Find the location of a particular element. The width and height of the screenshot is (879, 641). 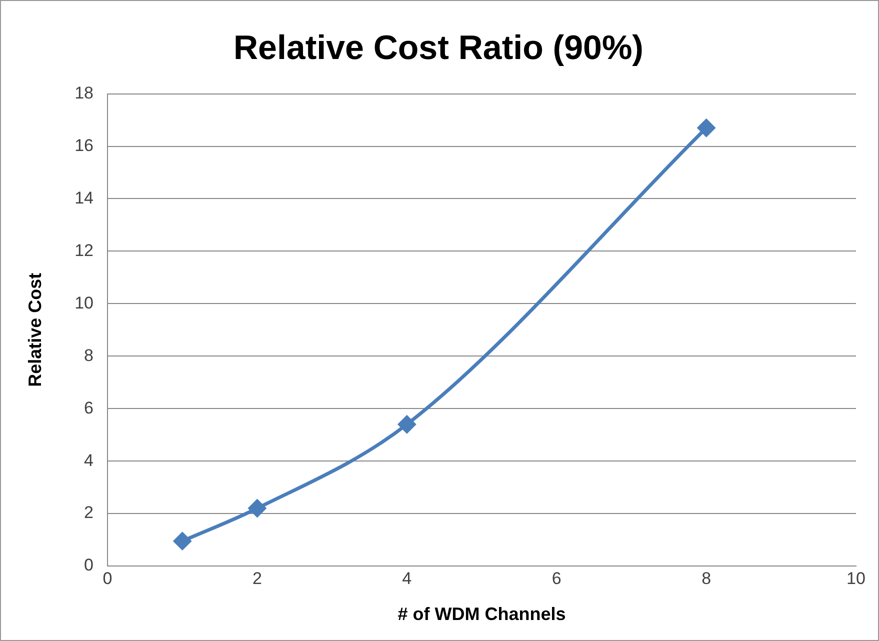

x-tick-label: 10 is located at coordinates (856, 578).